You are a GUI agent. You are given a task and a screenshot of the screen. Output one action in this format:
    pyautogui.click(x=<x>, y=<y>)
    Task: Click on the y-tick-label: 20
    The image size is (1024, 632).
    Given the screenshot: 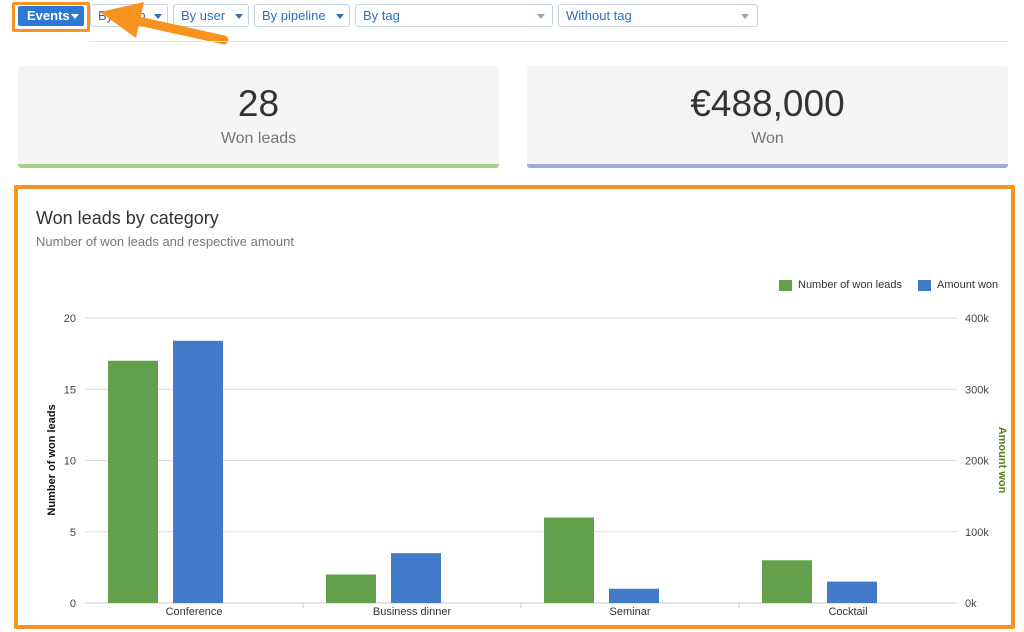 What is the action you would take?
    pyautogui.click(x=70, y=319)
    